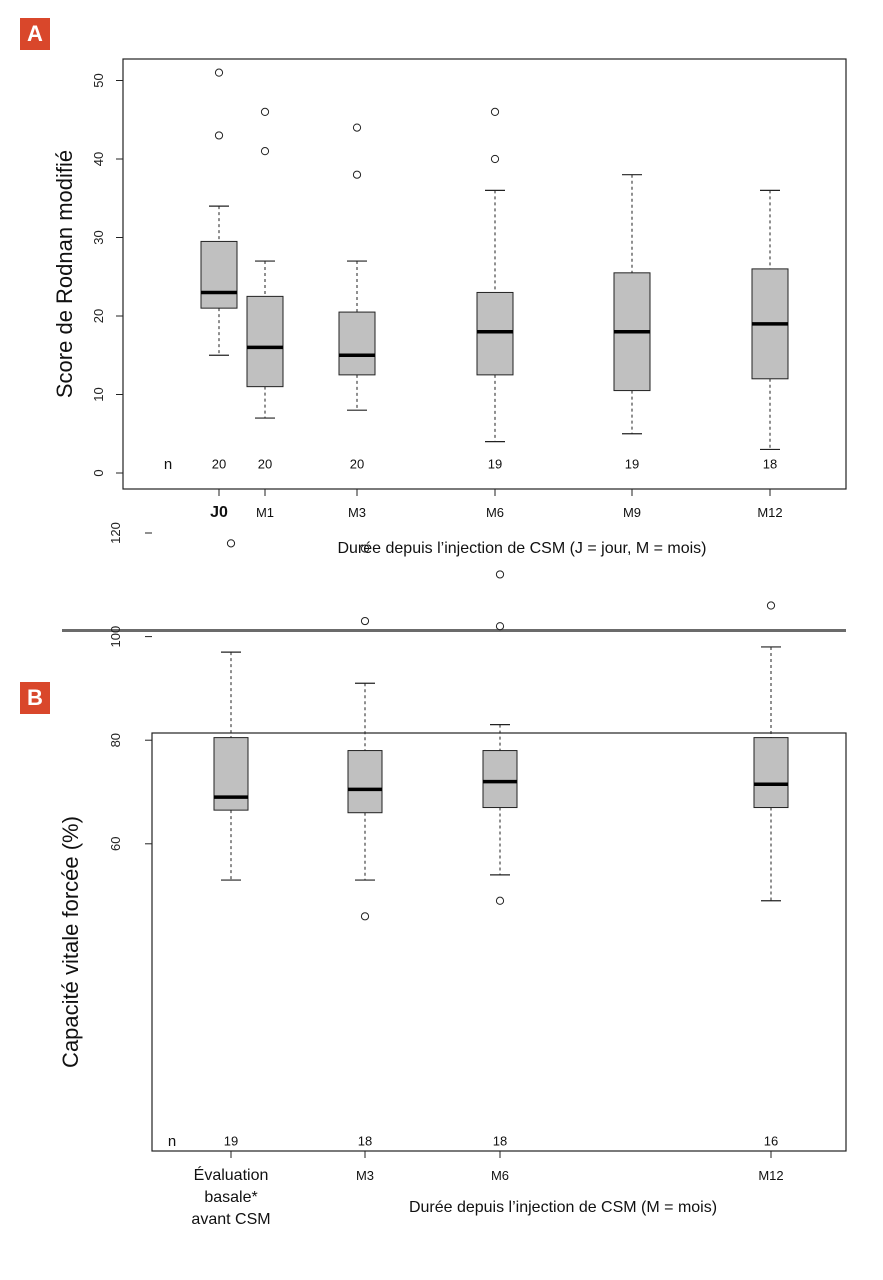 The height and width of the screenshot is (1280, 883). Describe the element at coordinates (115, 637) in the screenshot. I see `y-tick-label: 100` at that location.